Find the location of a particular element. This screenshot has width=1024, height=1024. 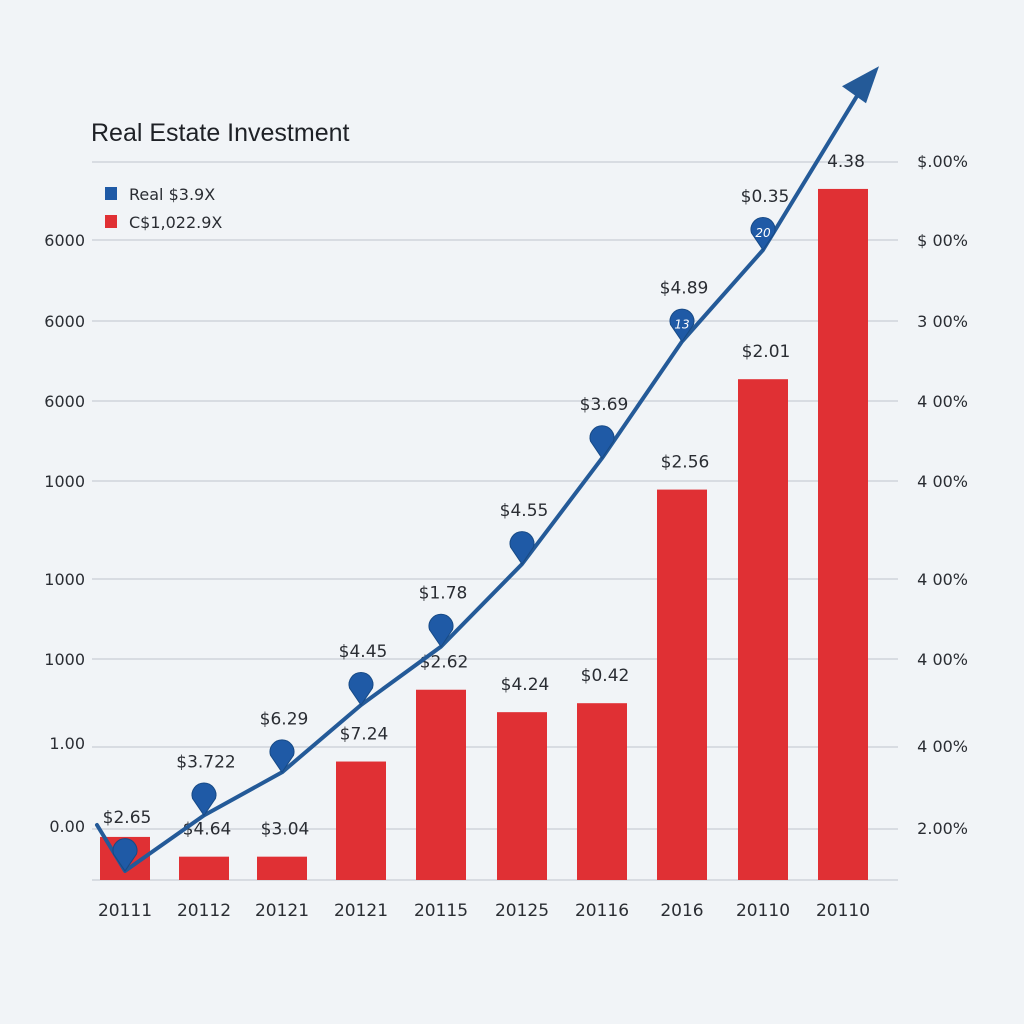

legend-label-bar: C$1,022.9X is located at coordinates (175, 222).